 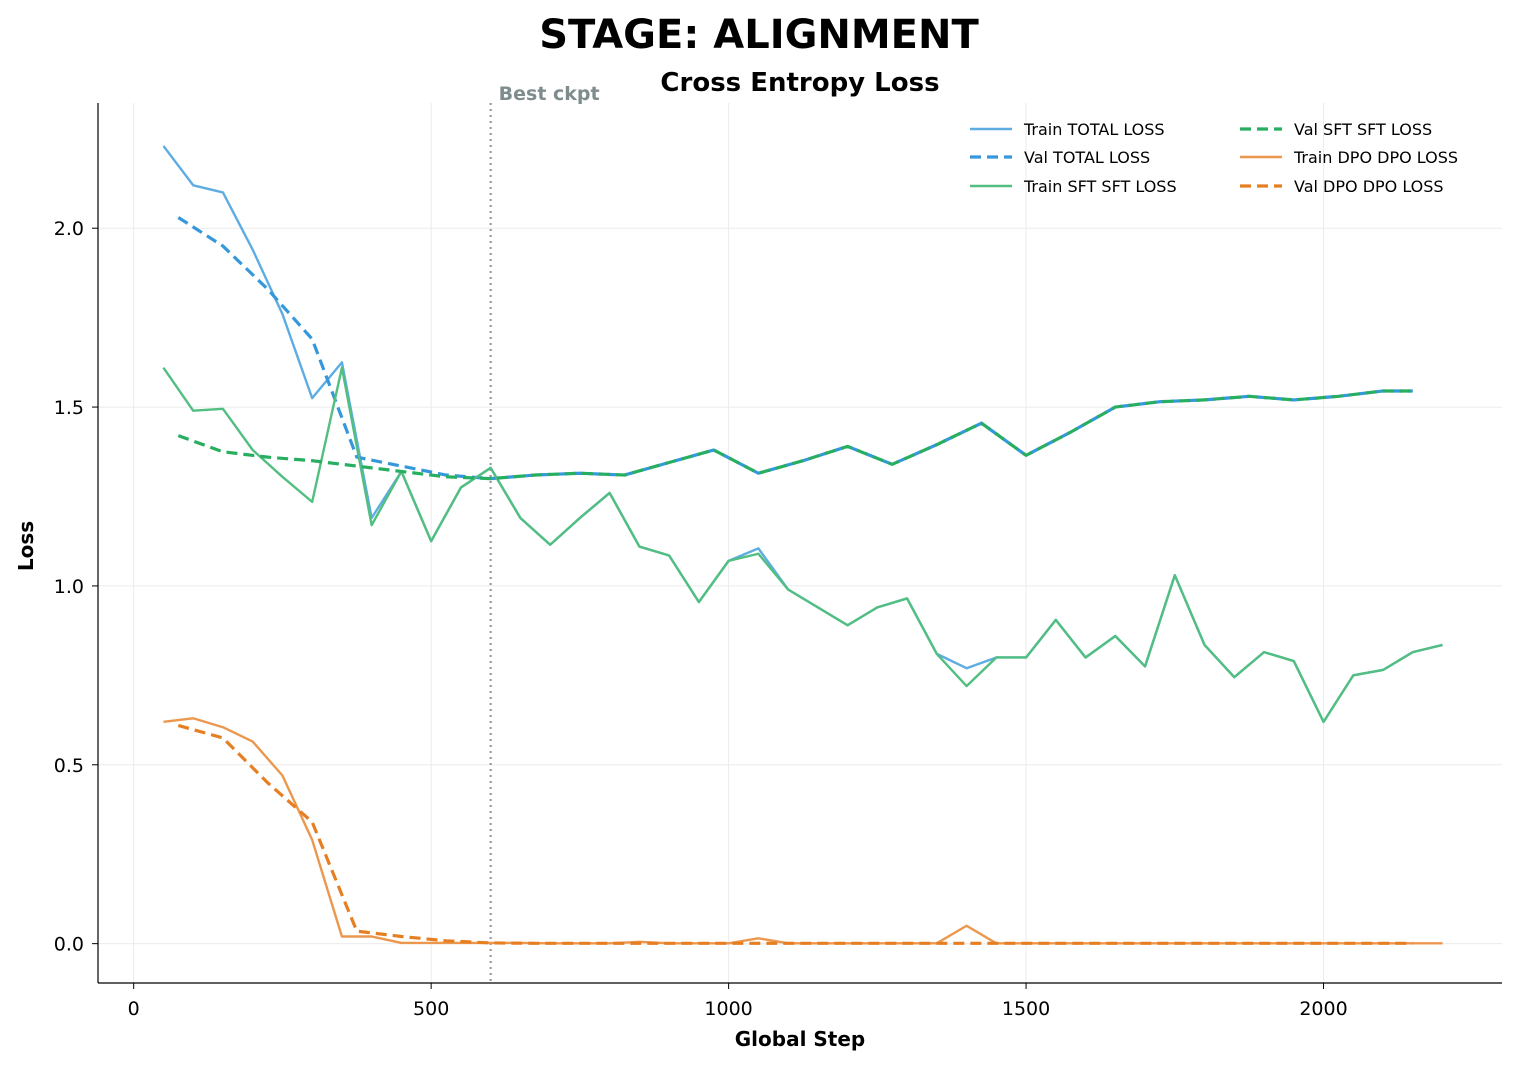 What do you see at coordinates (1375, 157) in the screenshot?
I see `legend-label: Train DPO DPO LOSS` at bounding box center [1375, 157].